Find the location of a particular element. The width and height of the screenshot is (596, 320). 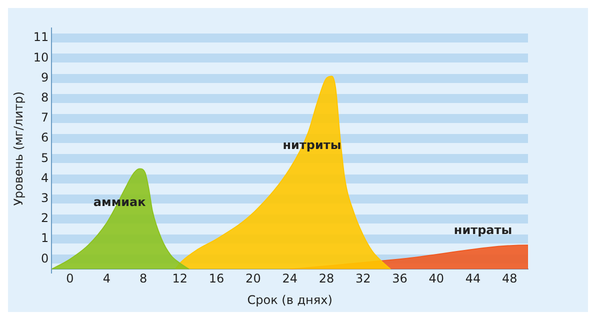

y-tick-label: 10 is located at coordinates (41, 57).